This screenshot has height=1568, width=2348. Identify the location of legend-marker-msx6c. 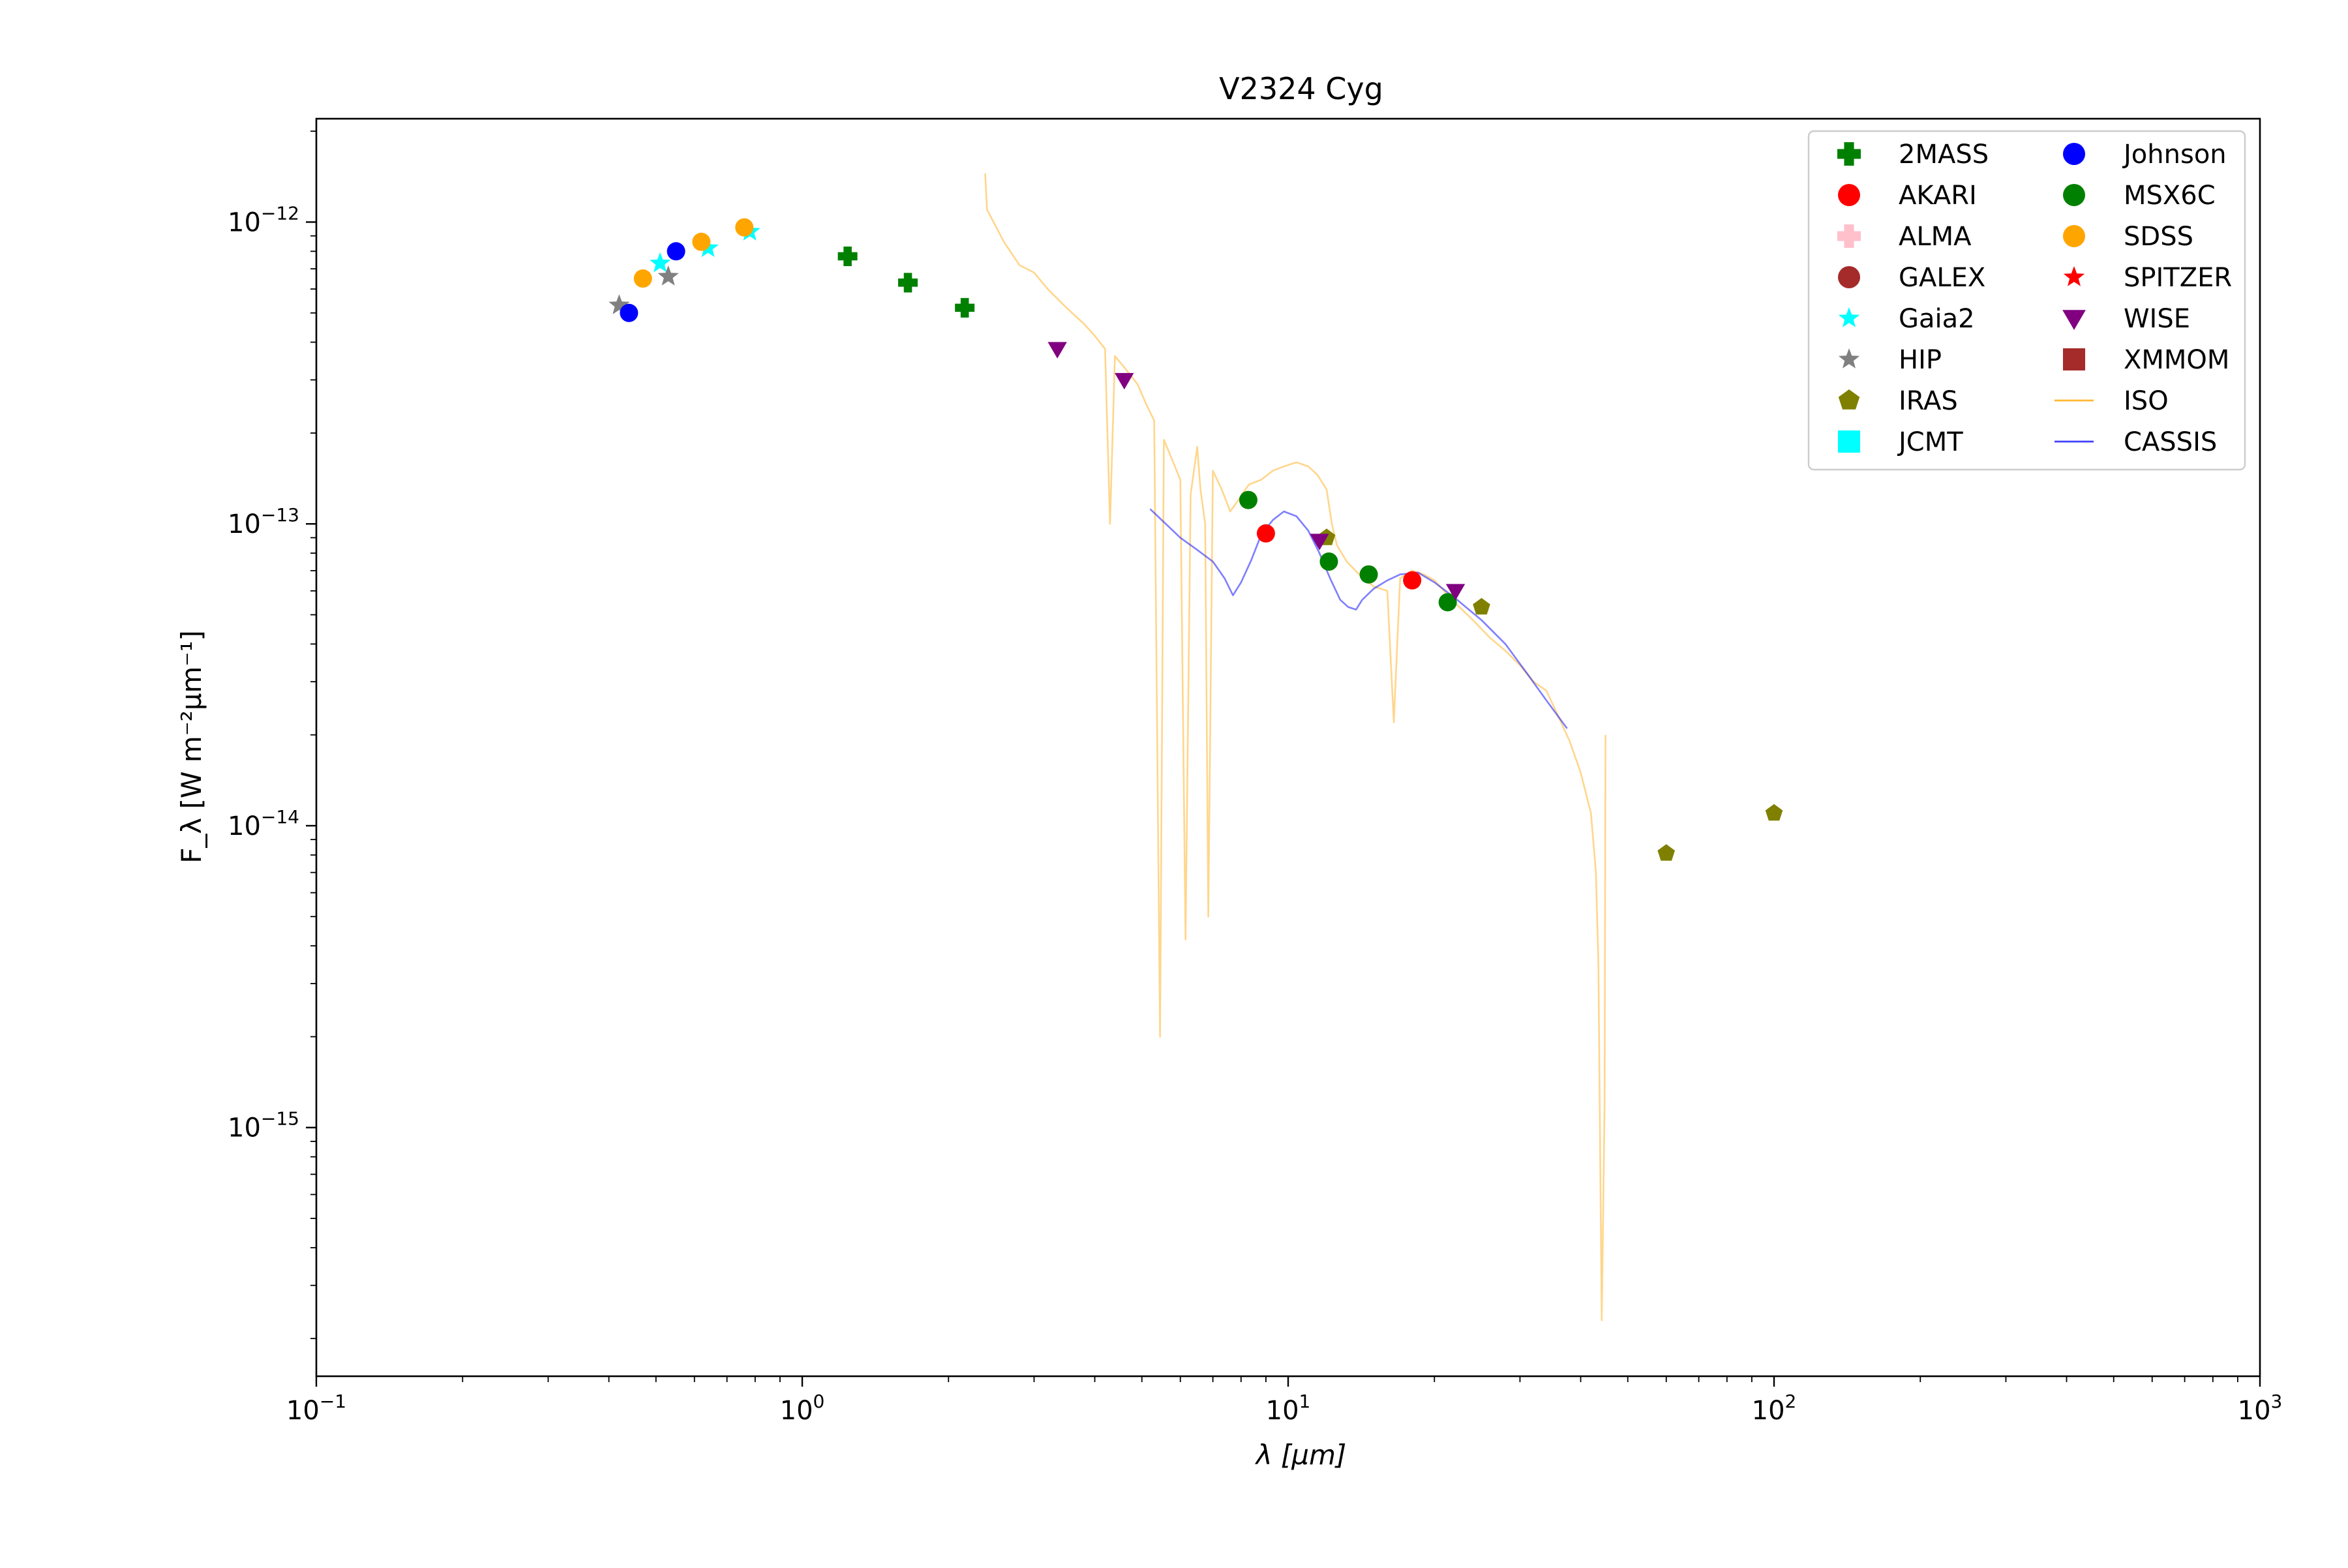
(2074, 195).